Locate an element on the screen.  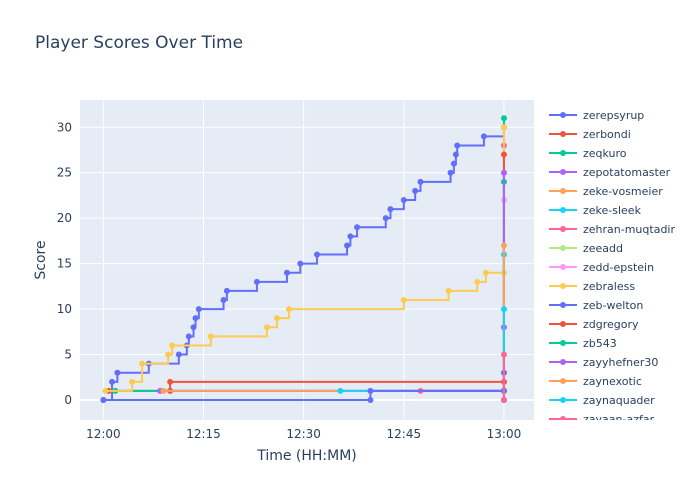
legend-item: zaynaquader is located at coordinates (602, 400).